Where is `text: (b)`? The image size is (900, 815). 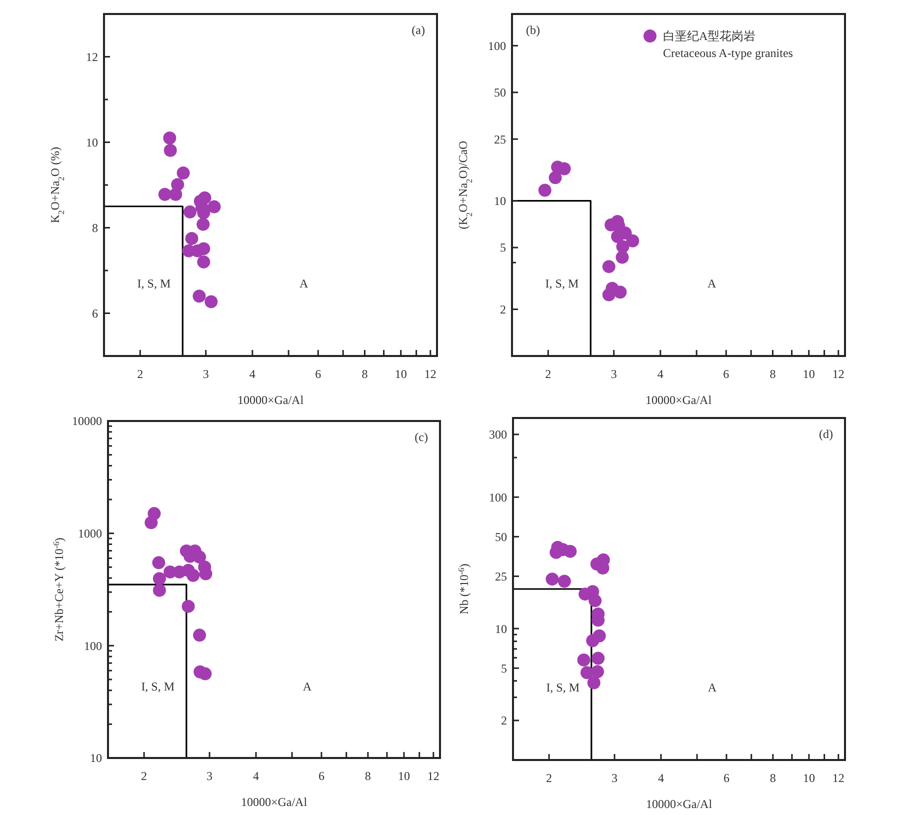 text: (b) is located at coordinates (533, 30).